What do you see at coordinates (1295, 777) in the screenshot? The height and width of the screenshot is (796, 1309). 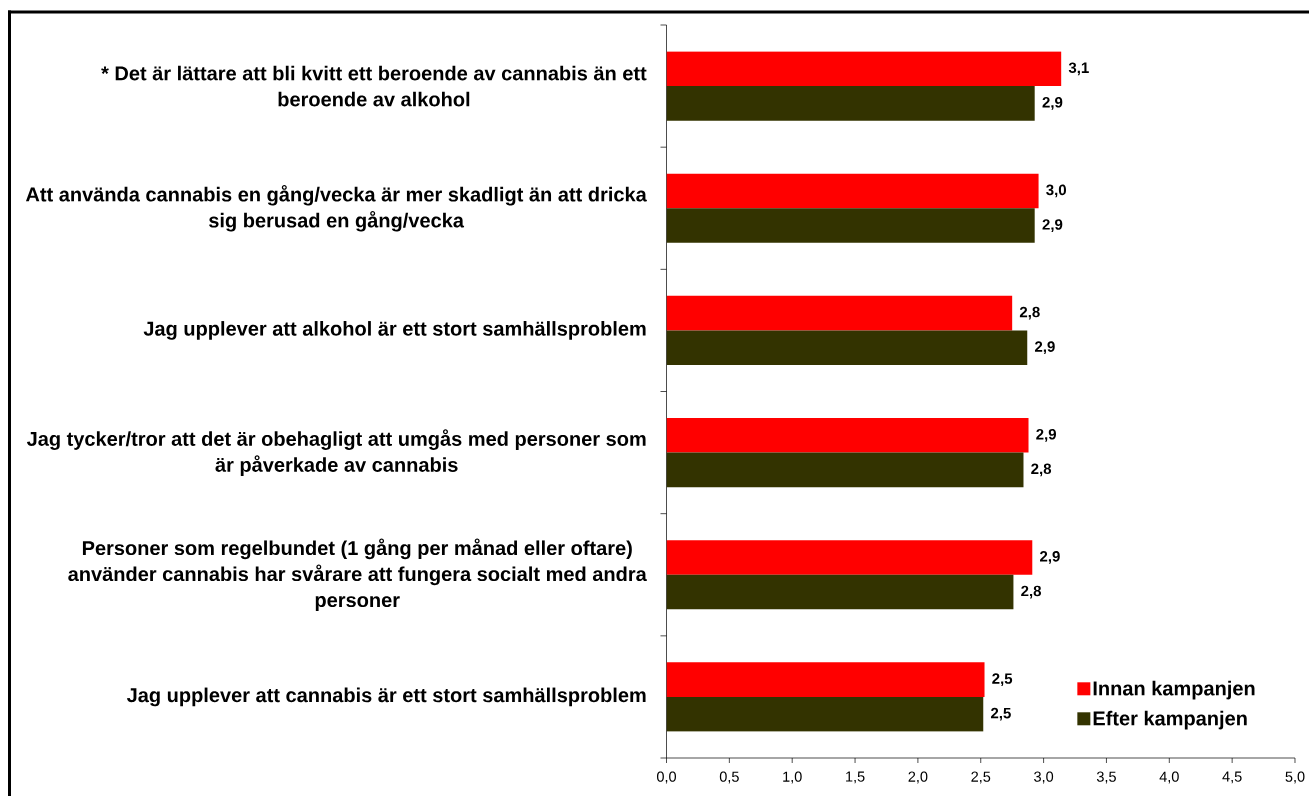 I see `x-tick-label: 5,0` at bounding box center [1295, 777].